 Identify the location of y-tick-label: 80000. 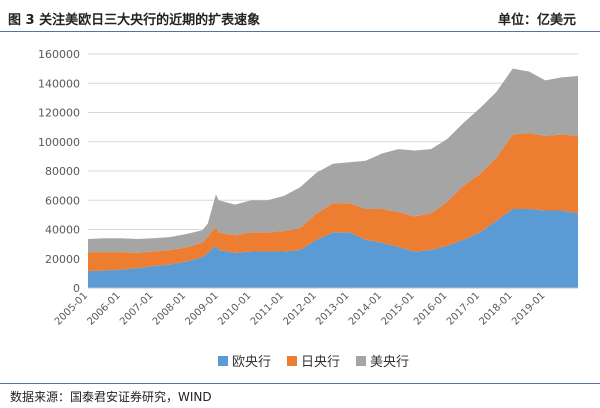
(62, 171).